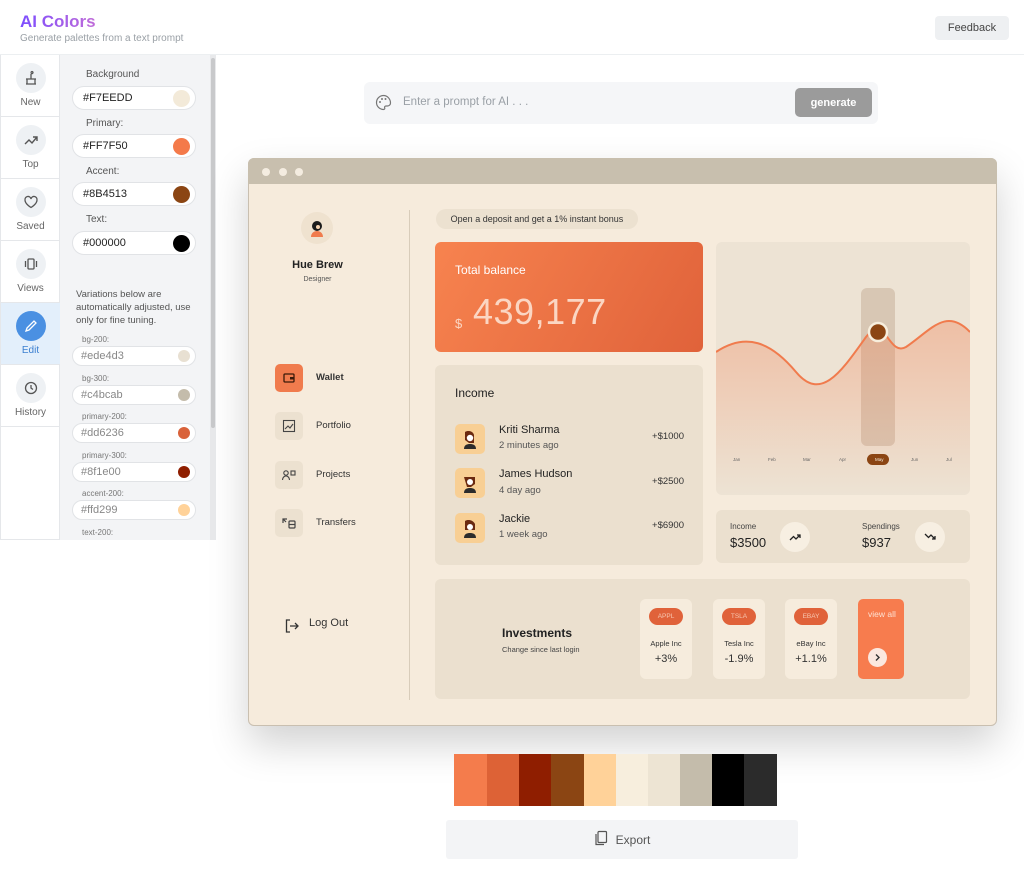  I want to click on variation-field-primary-300: #8f1e00, so click(134, 472).